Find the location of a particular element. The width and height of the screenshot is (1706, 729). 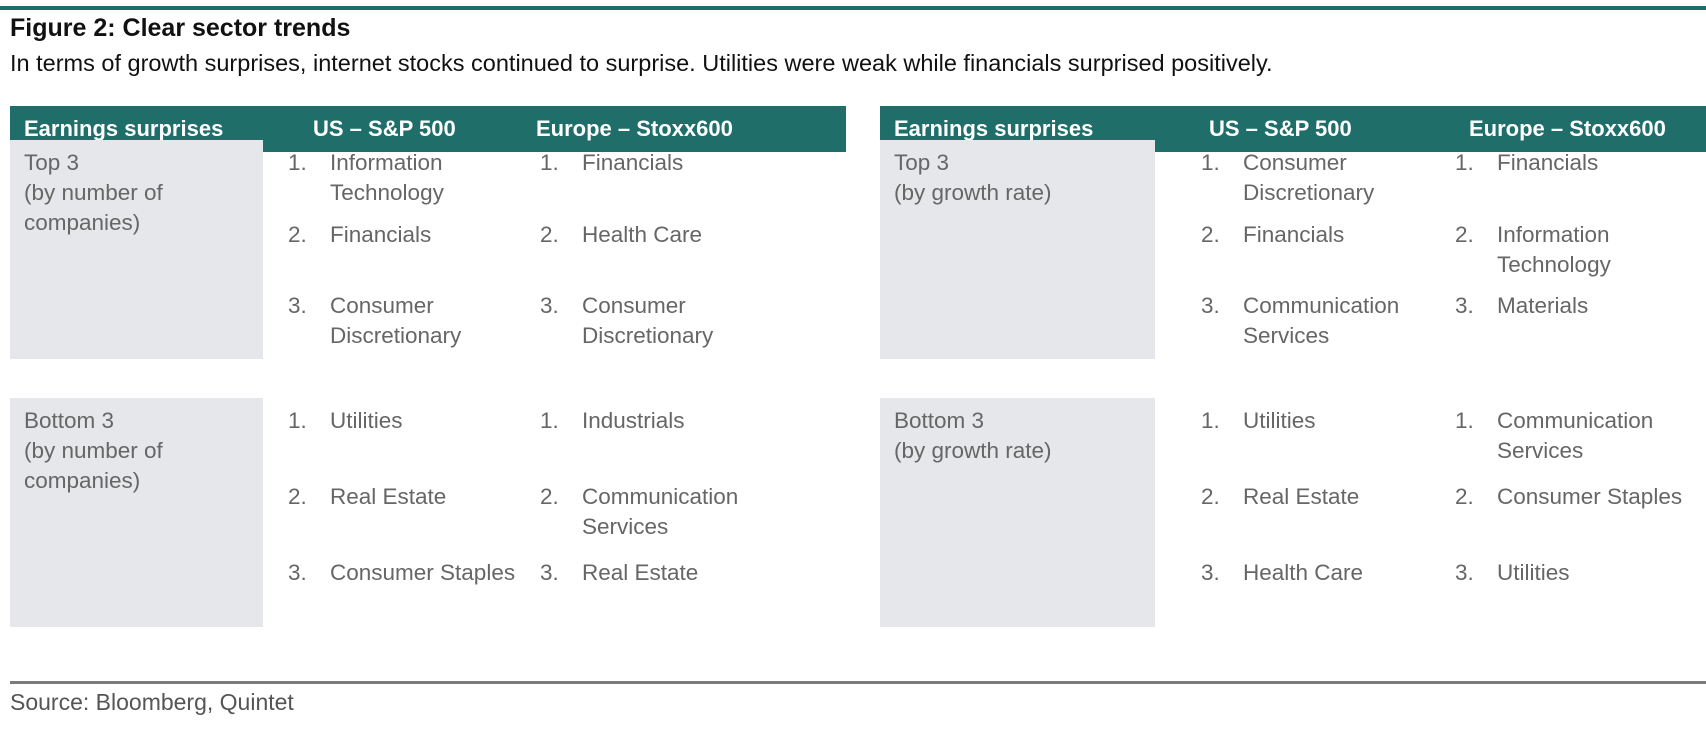

row-label-bottom3: Bottom 3 (by growth rate) is located at coordinates (1017, 512).